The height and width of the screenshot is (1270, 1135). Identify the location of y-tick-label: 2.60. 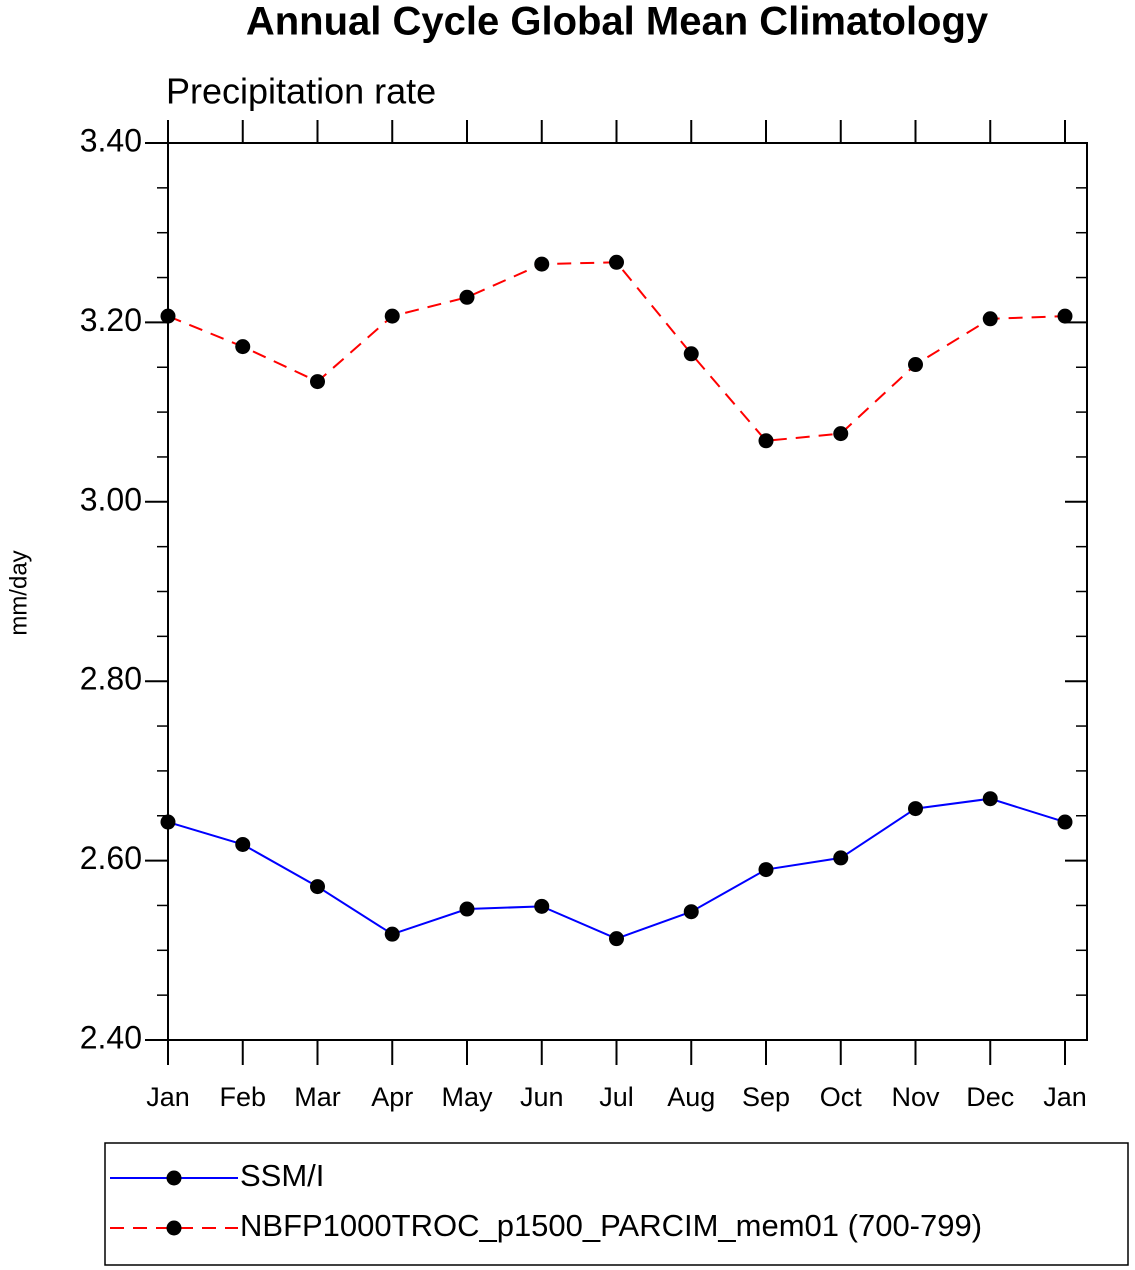
(111, 858).